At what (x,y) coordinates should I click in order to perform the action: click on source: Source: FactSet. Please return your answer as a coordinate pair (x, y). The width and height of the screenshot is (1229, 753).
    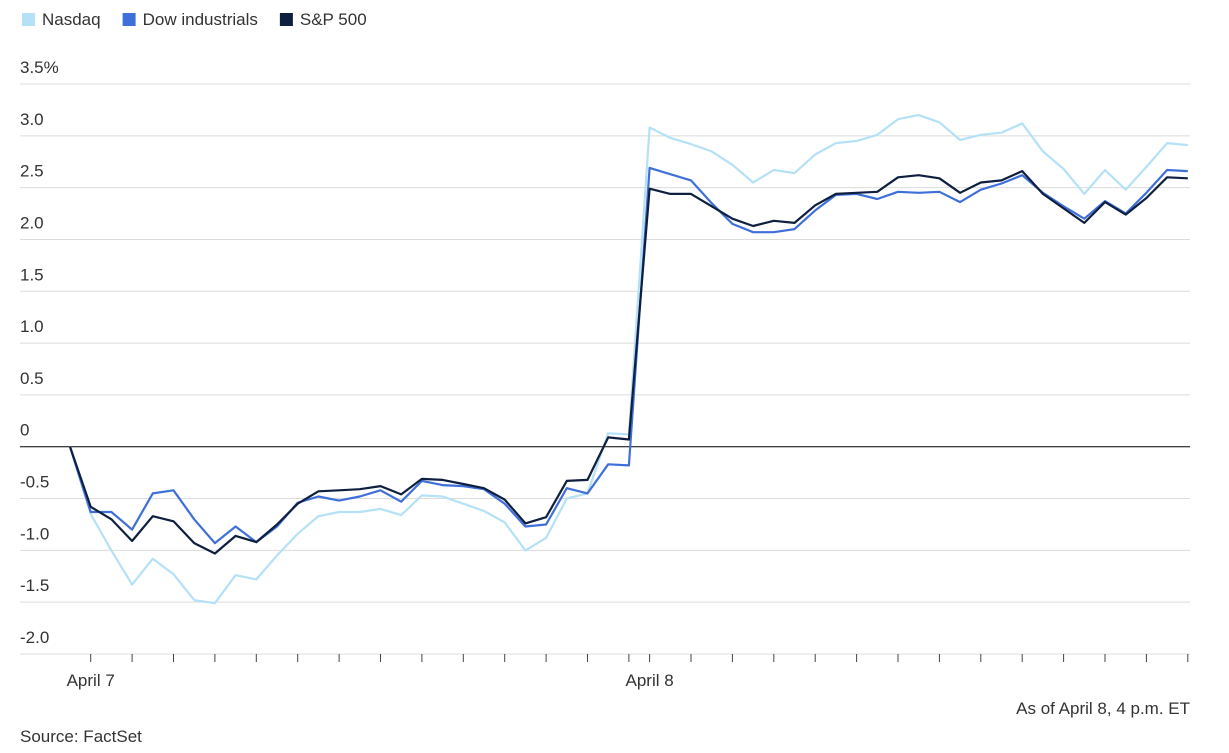
    Looking at the image, I should click on (81, 736).